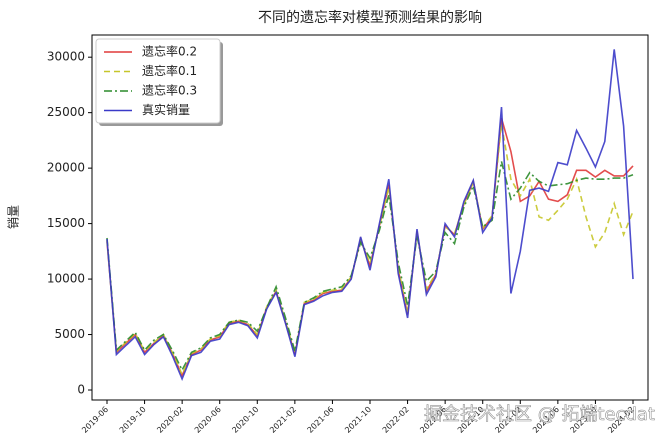 The image size is (669, 442). I want to click on legend-label: 遗忘率0.2, so click(169, 51).